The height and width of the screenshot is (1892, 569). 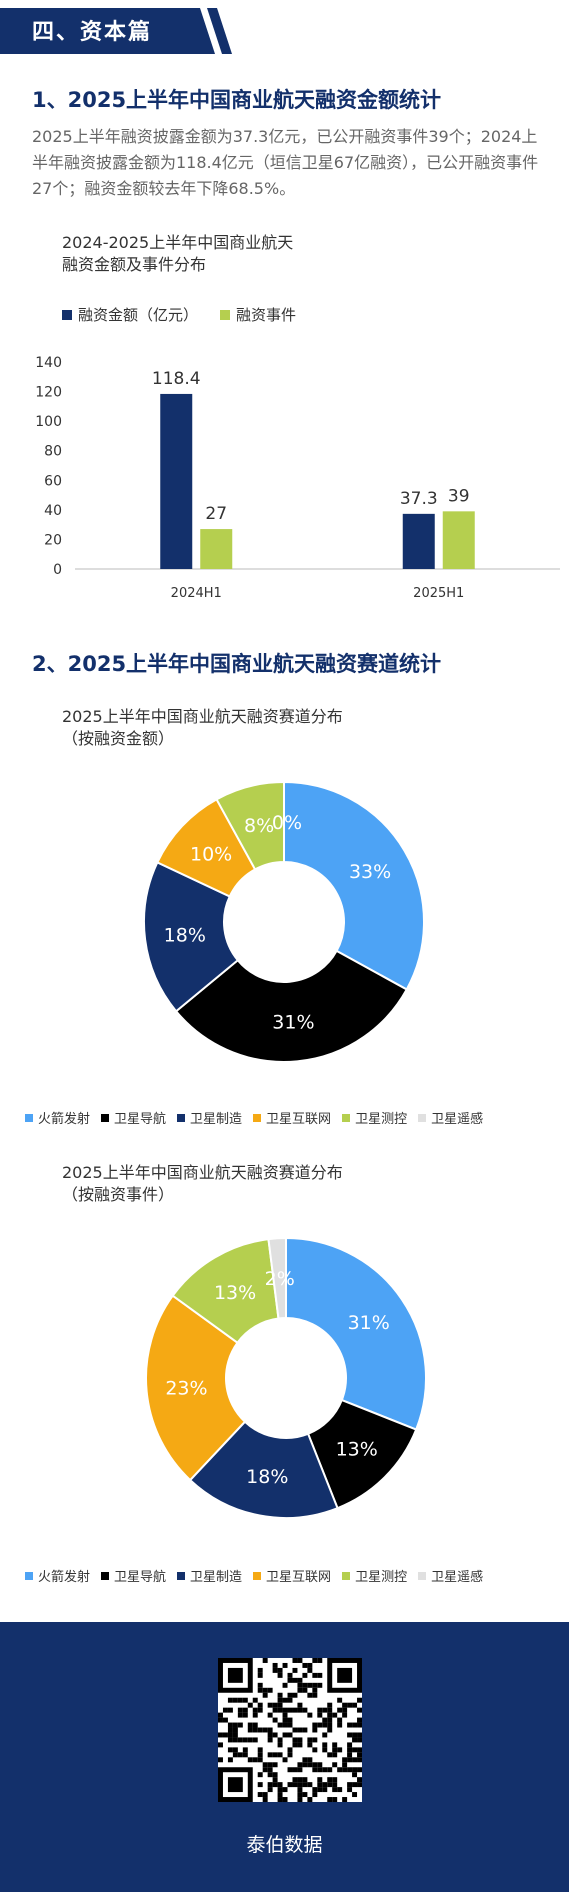 I want to click on donut-legend-amount: 火箭发射 卫星导航 卫星制造 卫星互联网 卫星测控 卫星遥感, so click(x=259, y=1117).